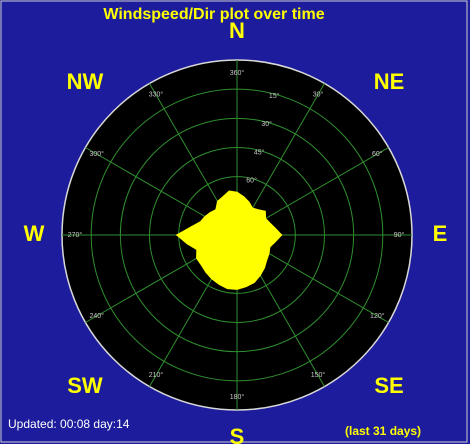 This screenshot has height=444, width=470. Describe the element at coordinates (399, 235) in the screenshot. I see `theta-tick-label: 90°` at that location.